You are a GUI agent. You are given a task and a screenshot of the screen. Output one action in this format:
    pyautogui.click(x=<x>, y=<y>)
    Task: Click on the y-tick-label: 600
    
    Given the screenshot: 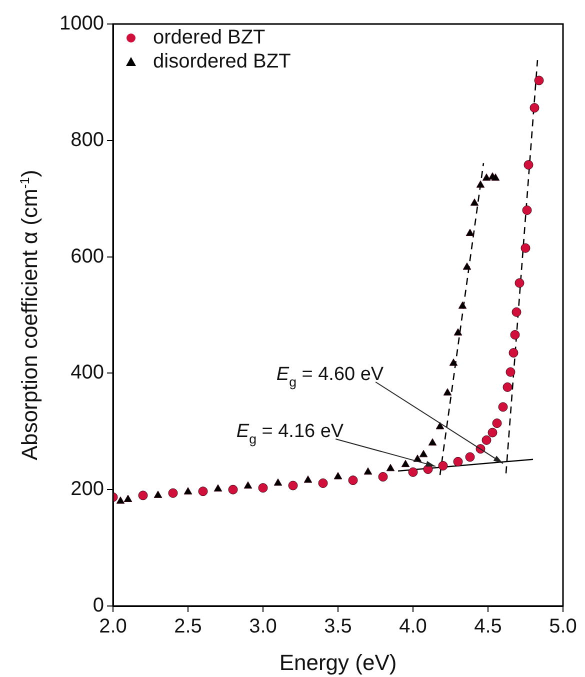 What is the action you would take?
    pyautogui.click(x=87, y=256)
    